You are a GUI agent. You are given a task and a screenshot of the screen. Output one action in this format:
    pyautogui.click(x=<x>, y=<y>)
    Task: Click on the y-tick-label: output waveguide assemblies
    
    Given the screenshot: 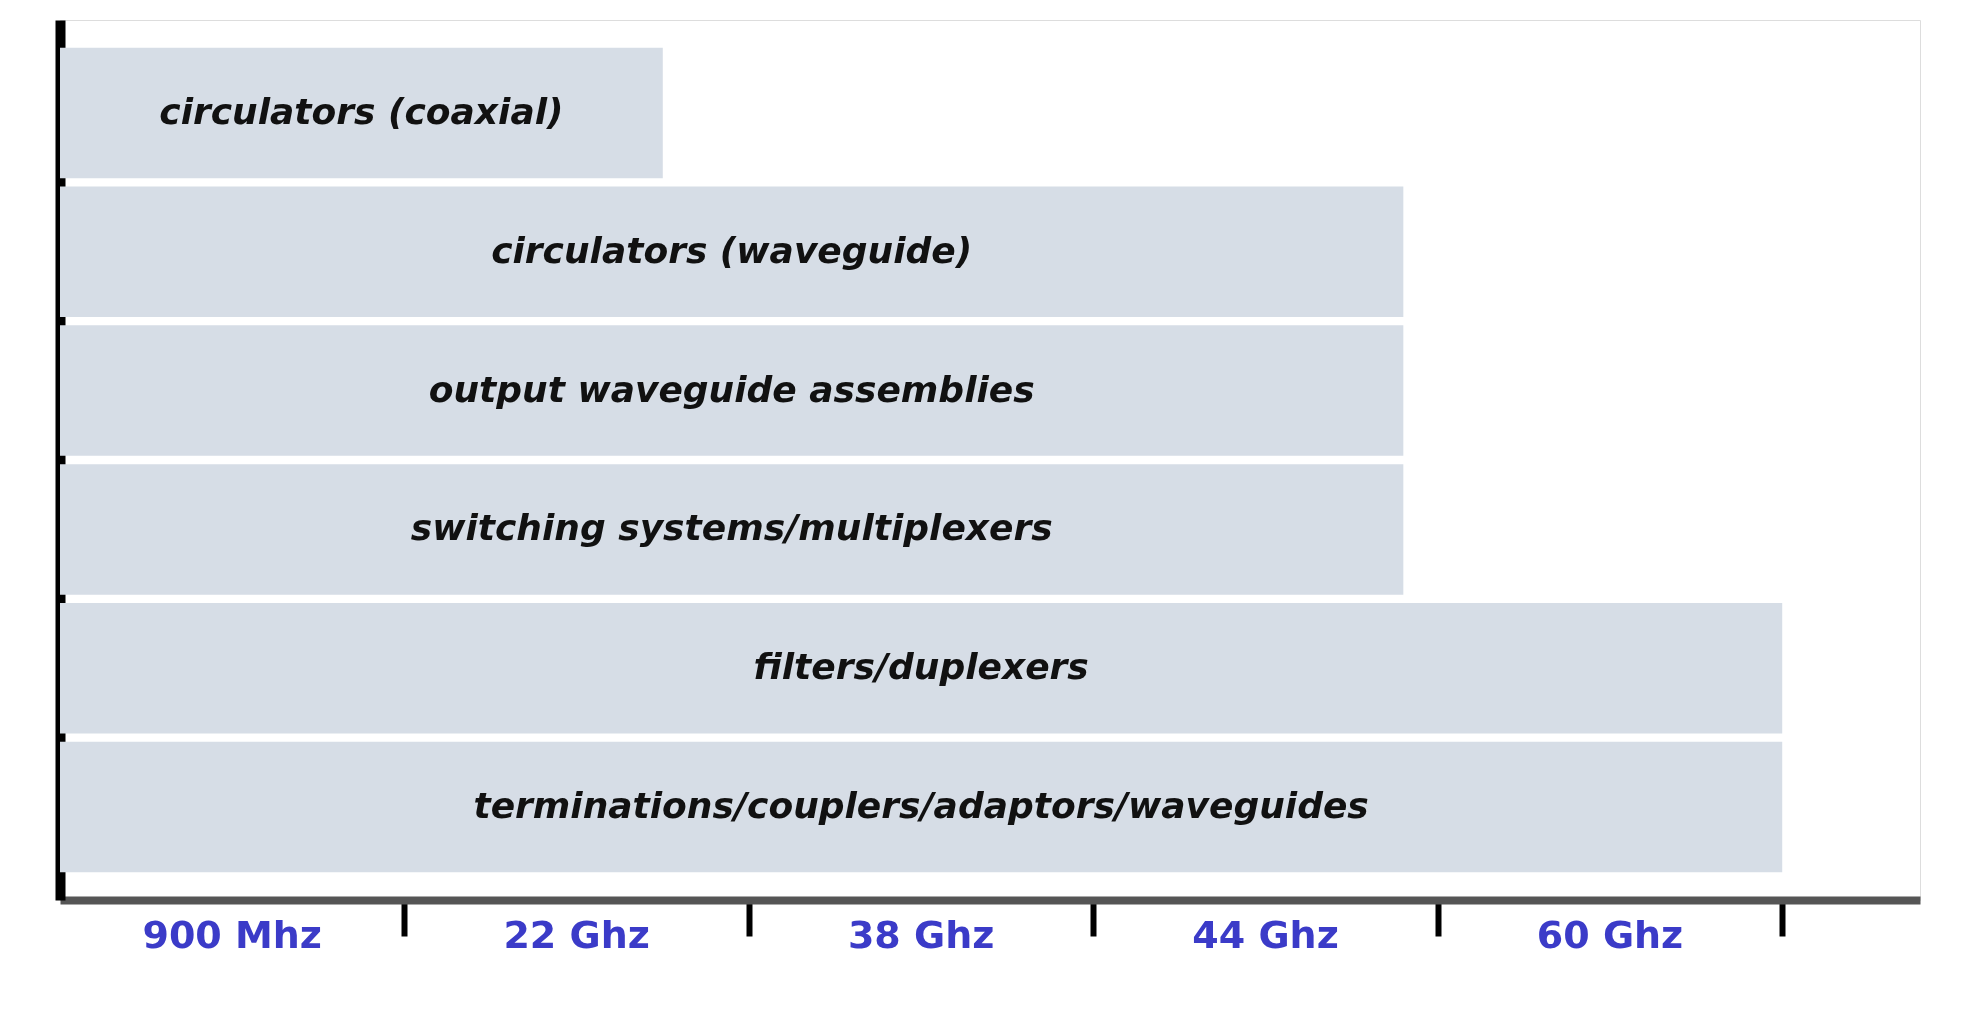 What is the action you would take?
    pyautogui.click(x=731, y=389)
    